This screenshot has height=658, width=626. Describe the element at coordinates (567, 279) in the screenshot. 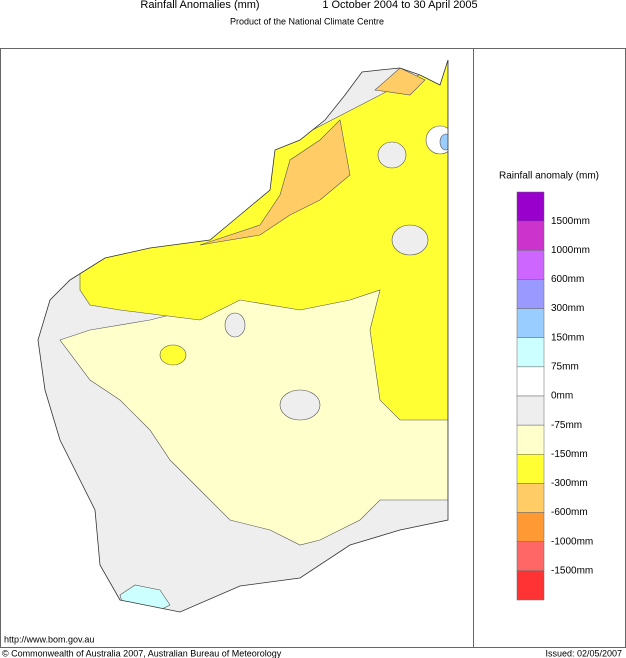

I see `legend-label: 600mm` at that location.